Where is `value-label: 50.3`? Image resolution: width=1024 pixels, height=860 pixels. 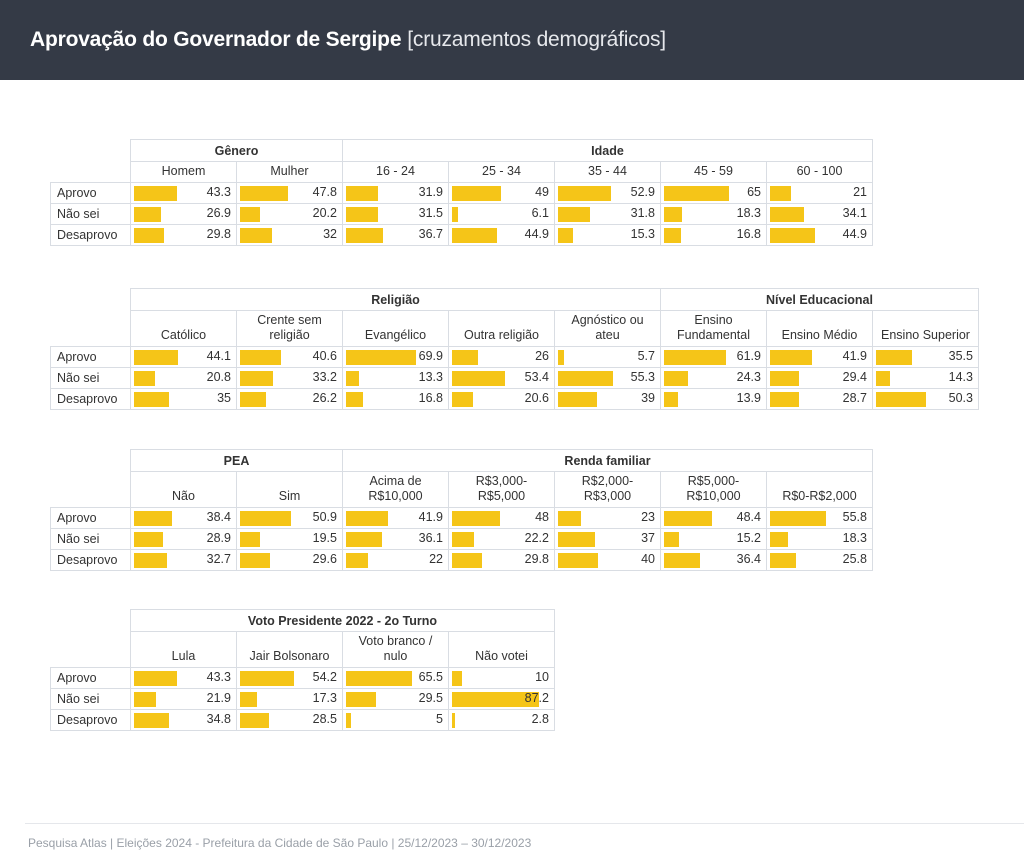 value-label: 50.3 is located at coordinates (960, 398).